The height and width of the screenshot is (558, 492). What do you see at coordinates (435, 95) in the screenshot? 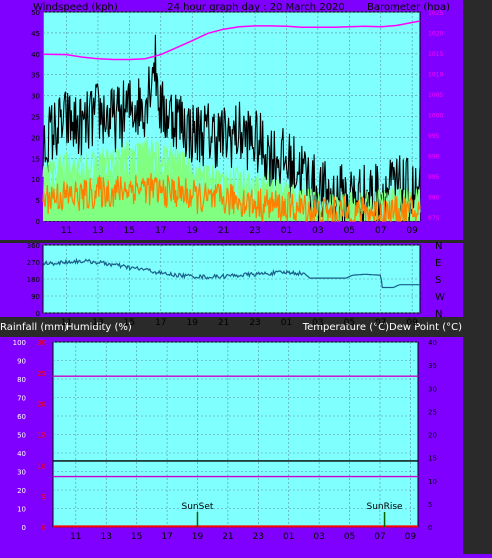
I see `p1-ytick-right-1005: 1005` at bounding box center [435, 95].